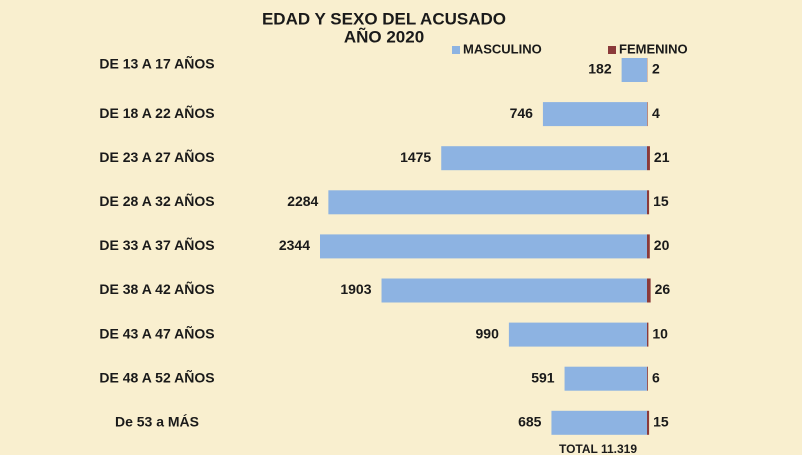  What do you see at coordinates (157, 422) in the screenshot?
I see `category-label: De 53 a MÁS` at bounding box center [157, 422].